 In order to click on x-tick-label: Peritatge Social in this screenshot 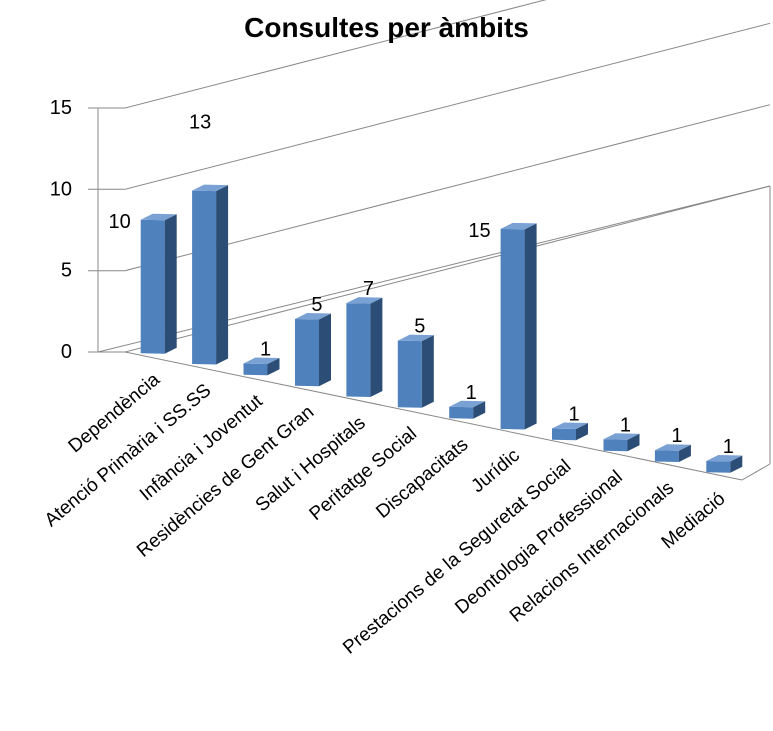, I will do `click(363, 474)`.